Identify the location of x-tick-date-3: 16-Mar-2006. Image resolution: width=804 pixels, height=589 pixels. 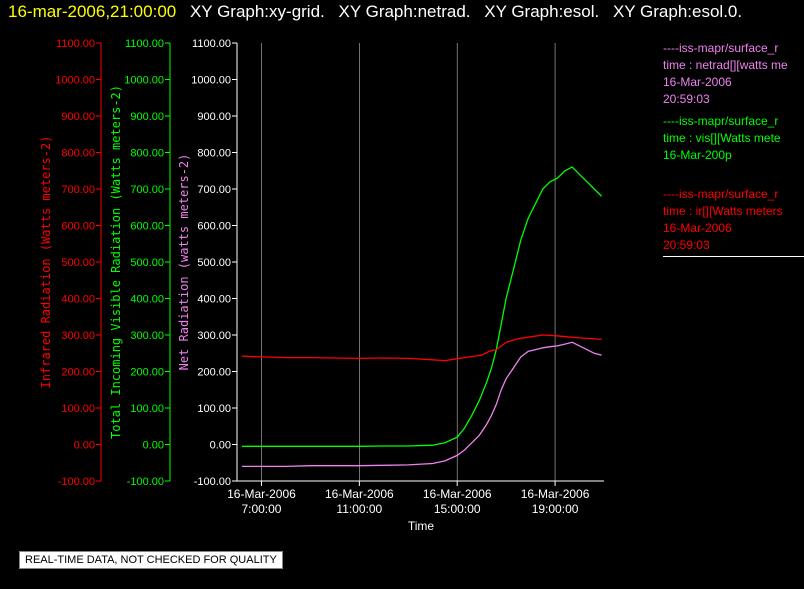
(555, 494).